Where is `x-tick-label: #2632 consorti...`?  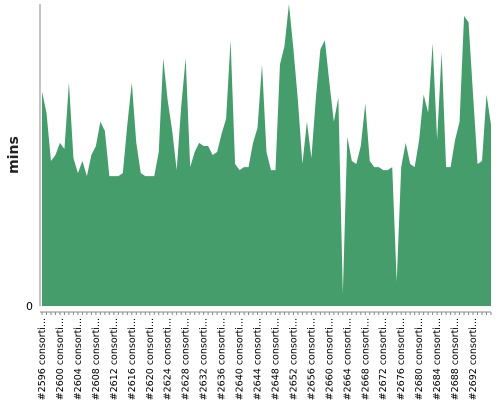
x-tick-label: #2632 consorti... is located at coordinates (204, 359).